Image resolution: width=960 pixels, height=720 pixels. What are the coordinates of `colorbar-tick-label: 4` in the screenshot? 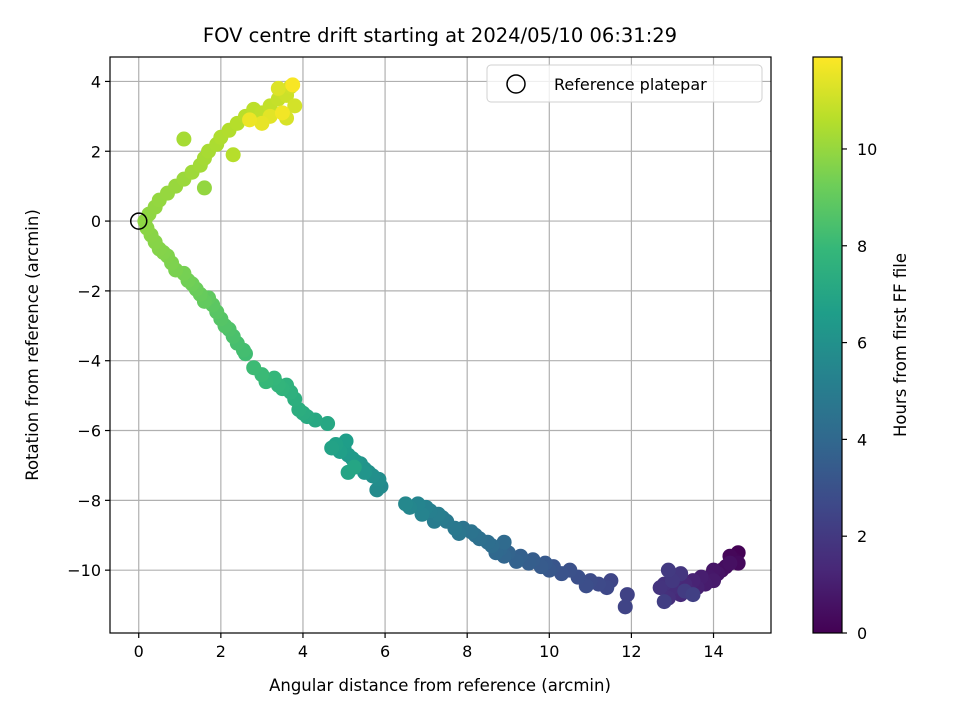 It's located at (862, 439).